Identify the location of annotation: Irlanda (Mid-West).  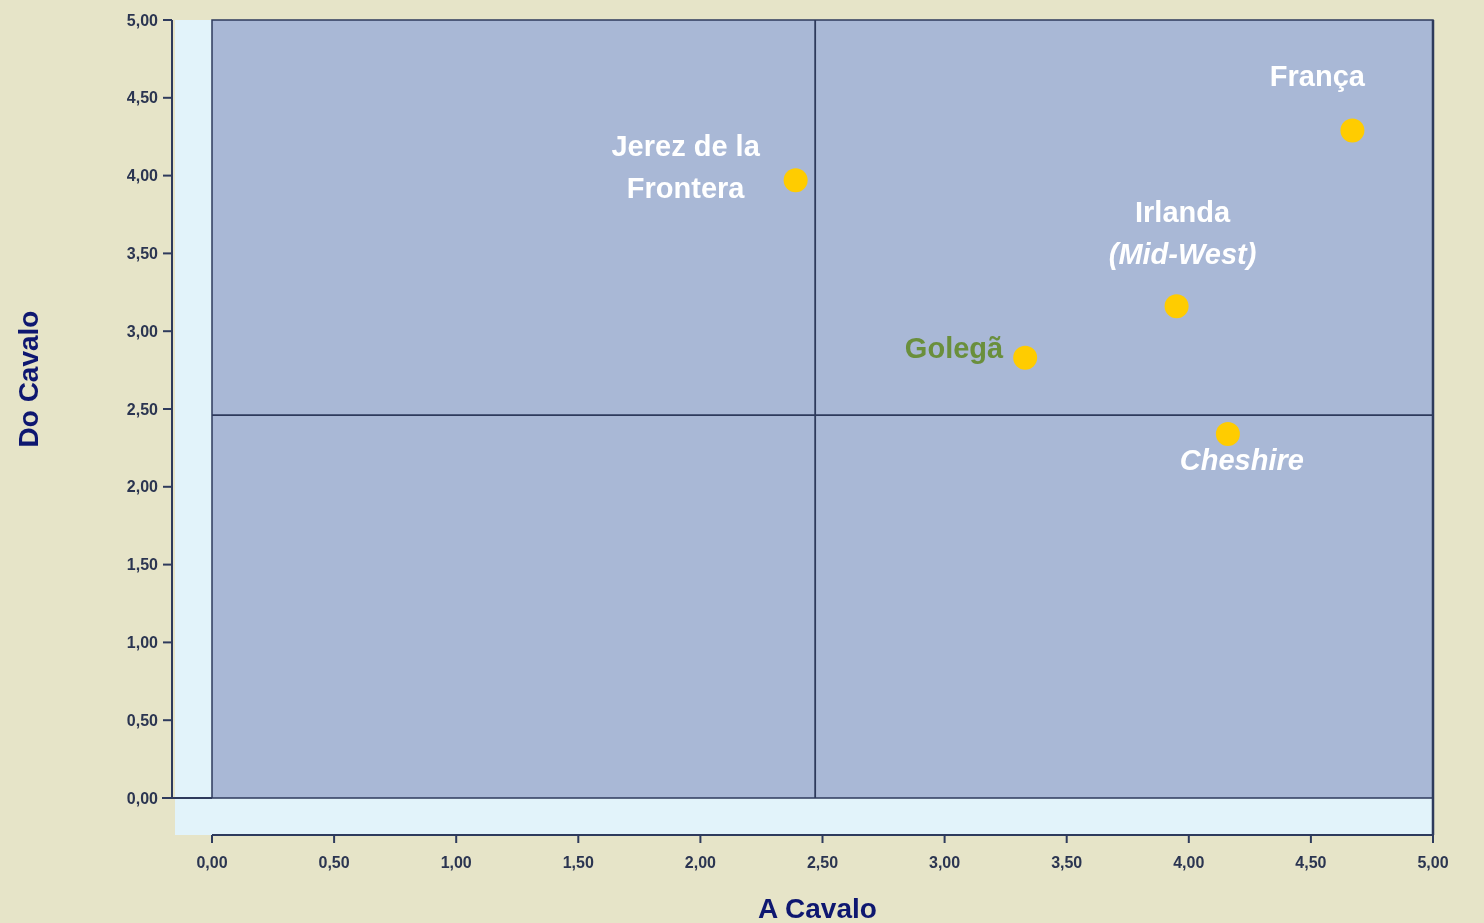
(1182, 233).